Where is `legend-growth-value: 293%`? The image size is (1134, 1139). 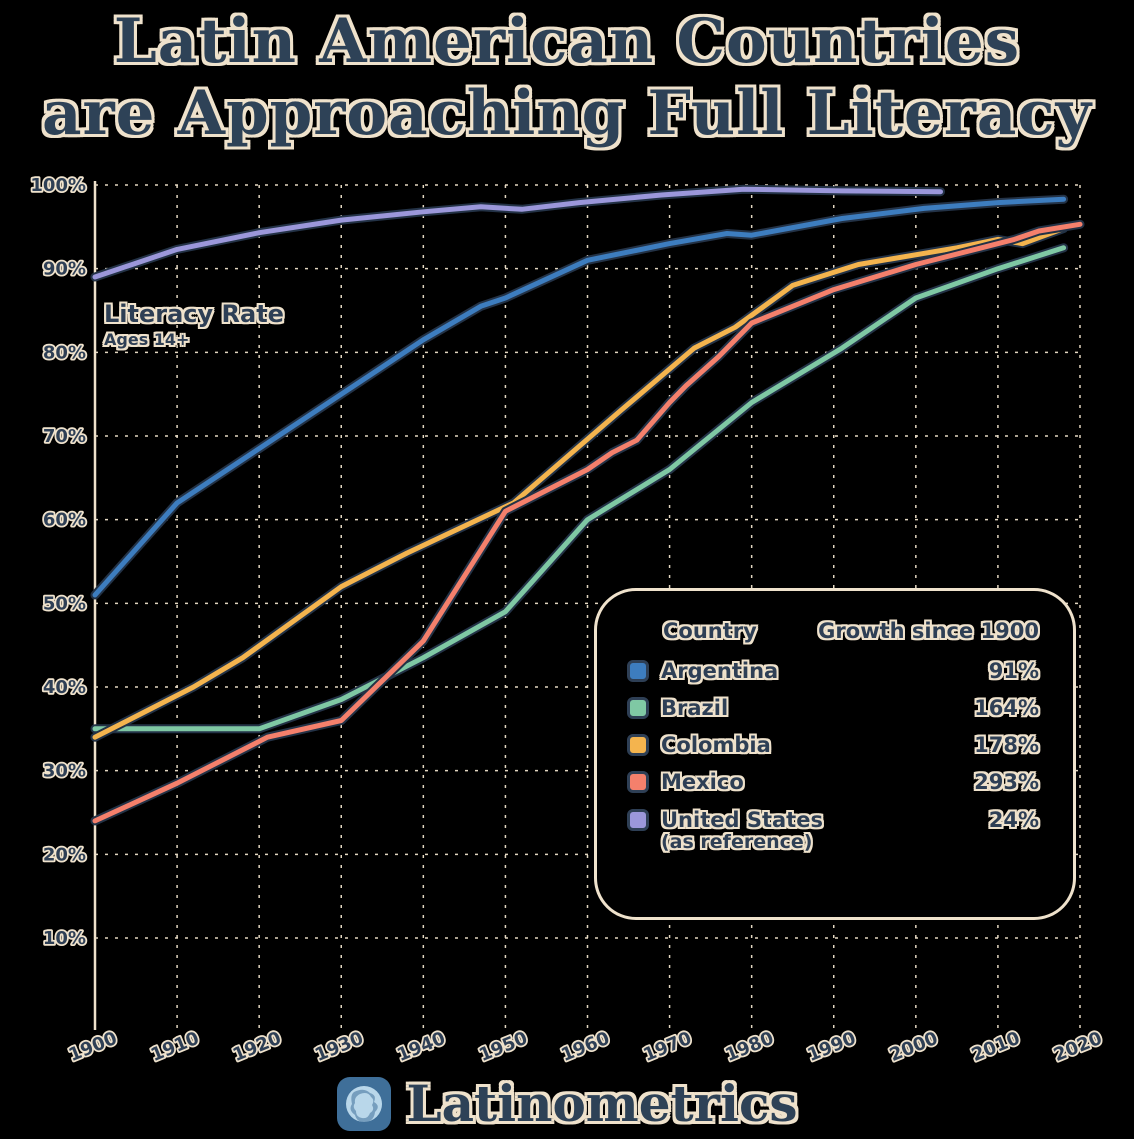
legend-growth-value: 293% is located at coordinates (1006, 782).